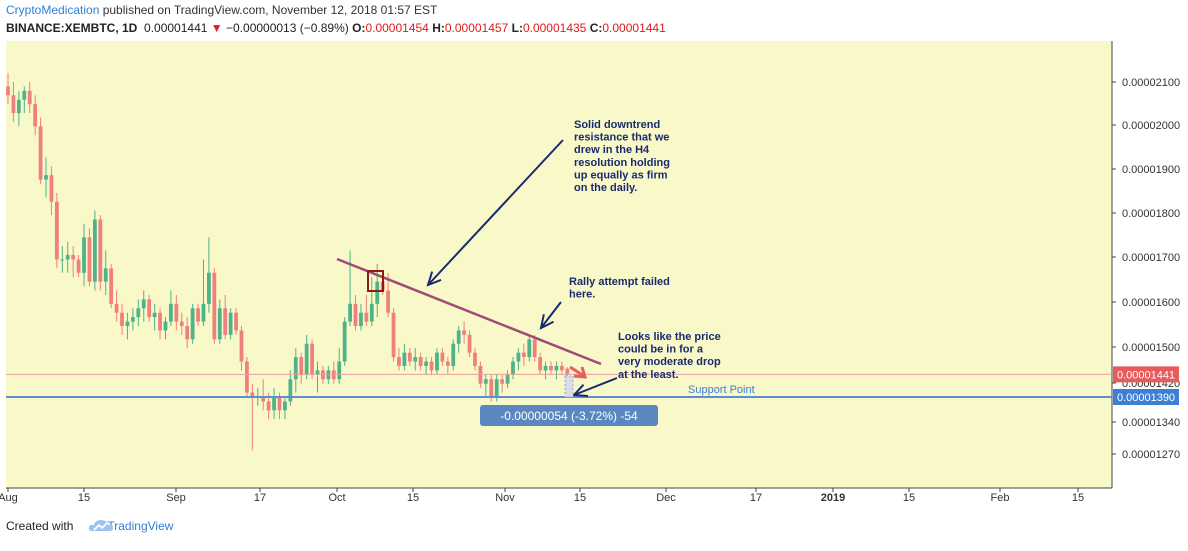 The image size is (1188, 551). Describe the element at coordinates (1146, 397) in the screenshot. I see `support-price-tag-bg` at that location.